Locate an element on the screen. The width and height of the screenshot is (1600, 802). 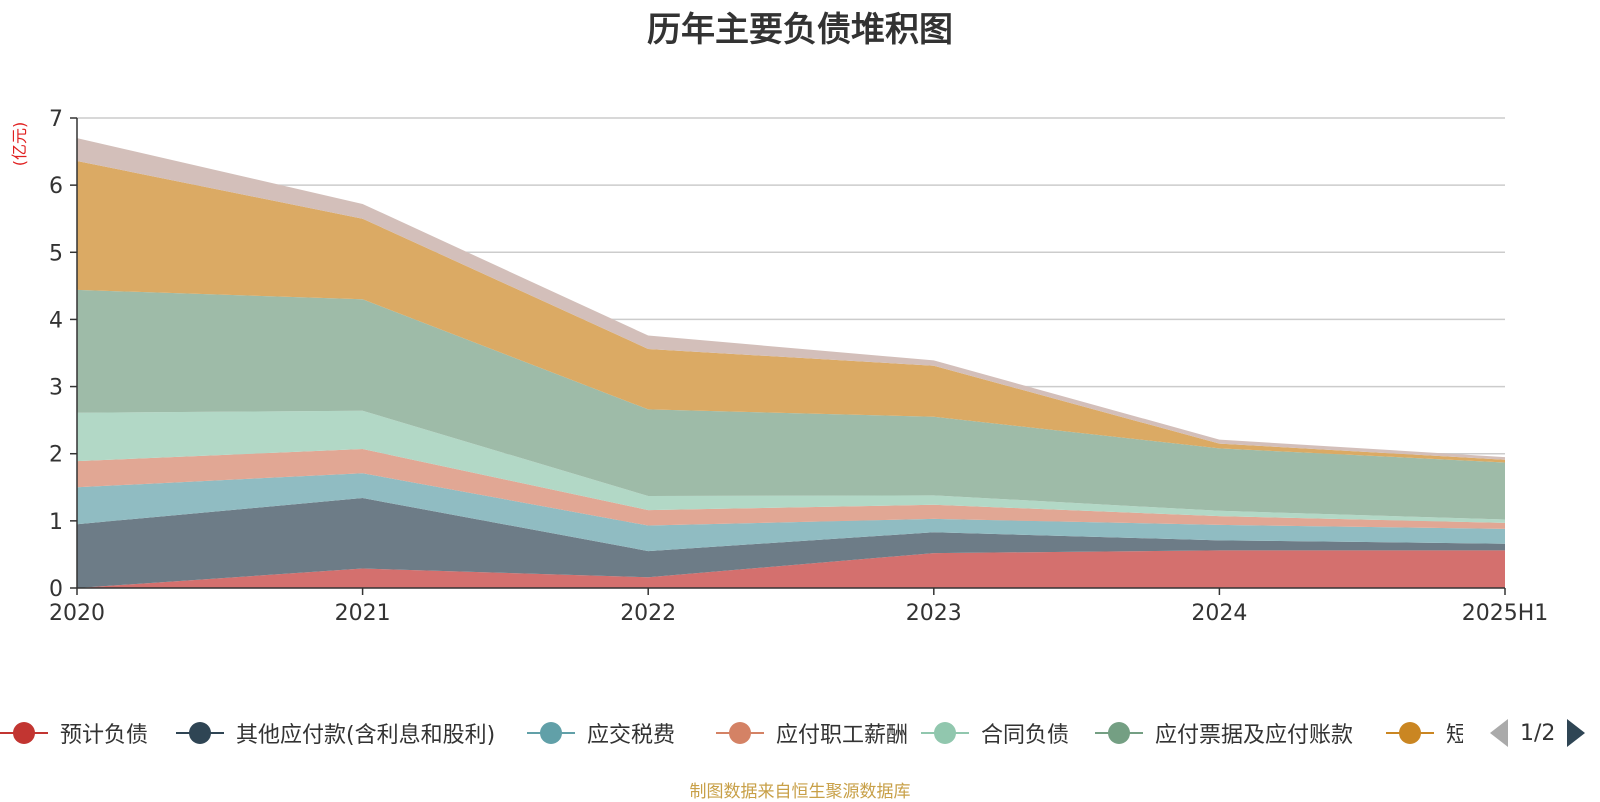
legend-item: 短 is located at coordinates (1424, 733).